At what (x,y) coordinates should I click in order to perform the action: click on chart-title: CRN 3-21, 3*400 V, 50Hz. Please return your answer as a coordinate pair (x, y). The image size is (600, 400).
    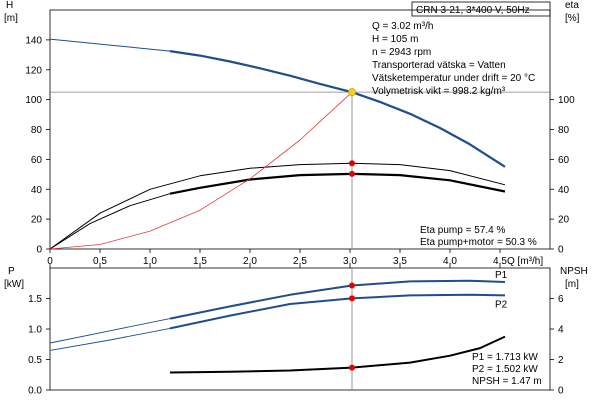
    Looking at the image, I should click on (473, 10).